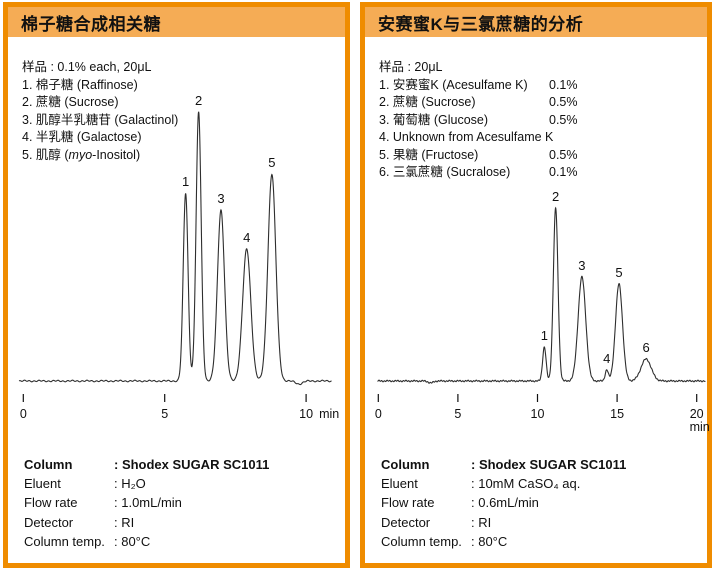  I want to click on condition-row: Eluent: 10mM CaSO₄ aq., so click(481, 484).